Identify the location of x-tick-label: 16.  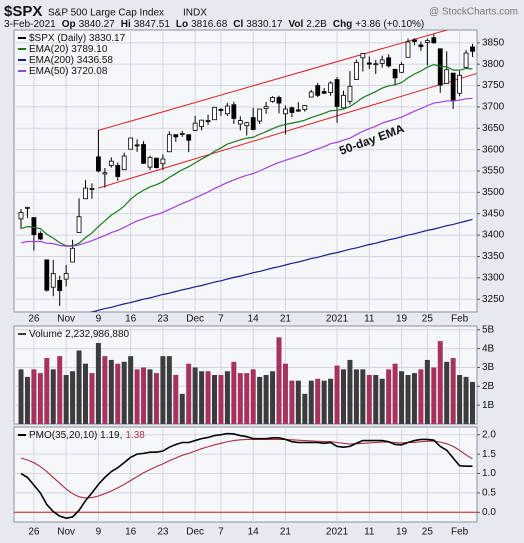
(131, 532).